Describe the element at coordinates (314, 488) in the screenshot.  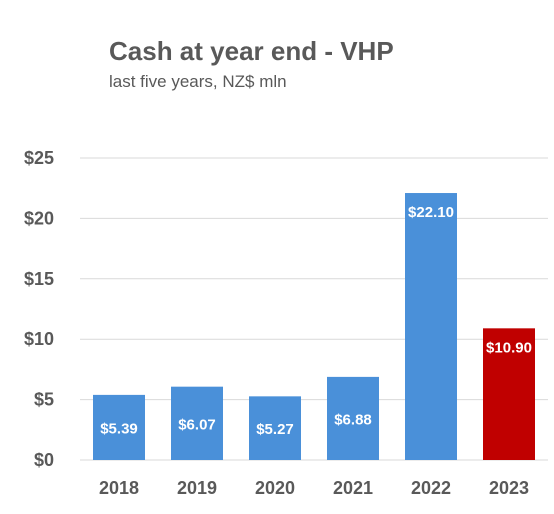
I see `x-axis-tick-labels: 2018 2019 2020 2021 2022 2023` at that location.